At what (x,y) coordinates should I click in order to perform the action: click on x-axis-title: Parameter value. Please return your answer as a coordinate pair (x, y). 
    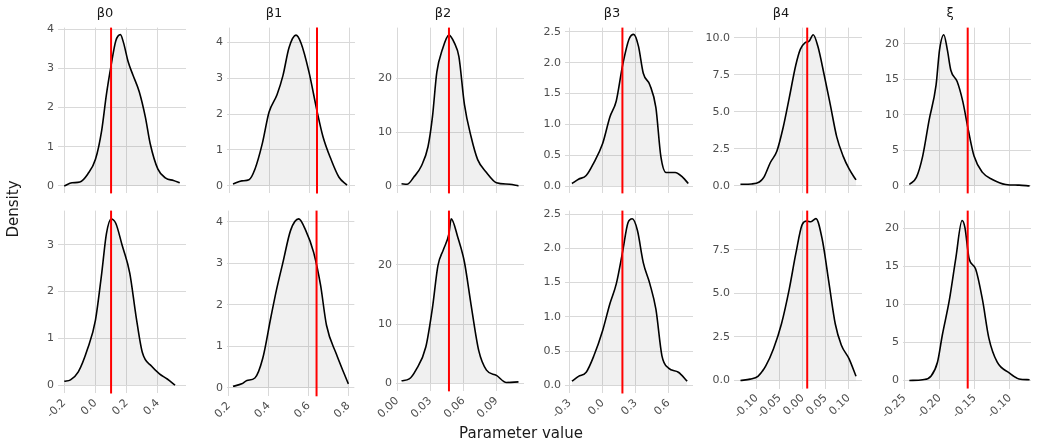
    Looking at the image, I should click on (521, 433).